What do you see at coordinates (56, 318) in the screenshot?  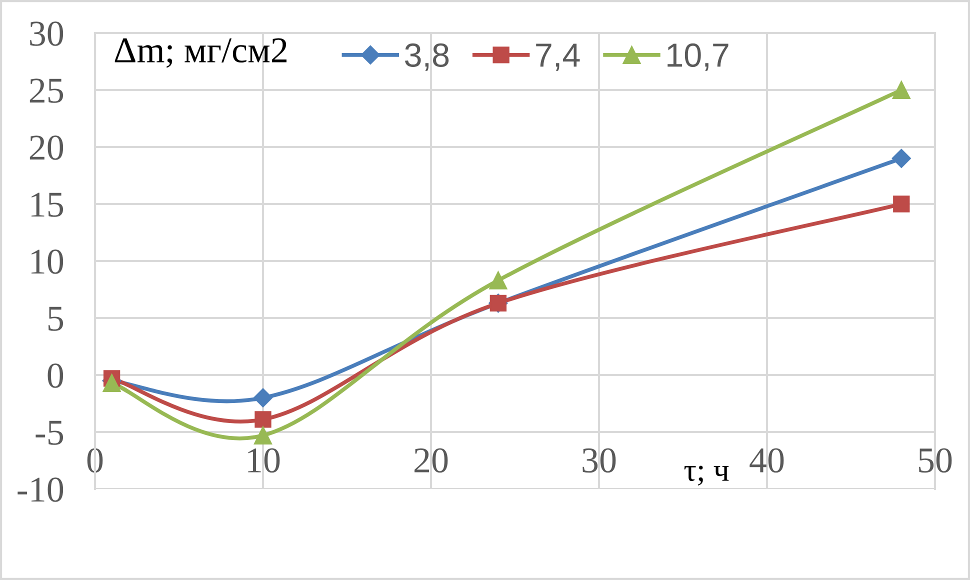 I see `y-tick-label: 5` at bounding box center [56, 318].